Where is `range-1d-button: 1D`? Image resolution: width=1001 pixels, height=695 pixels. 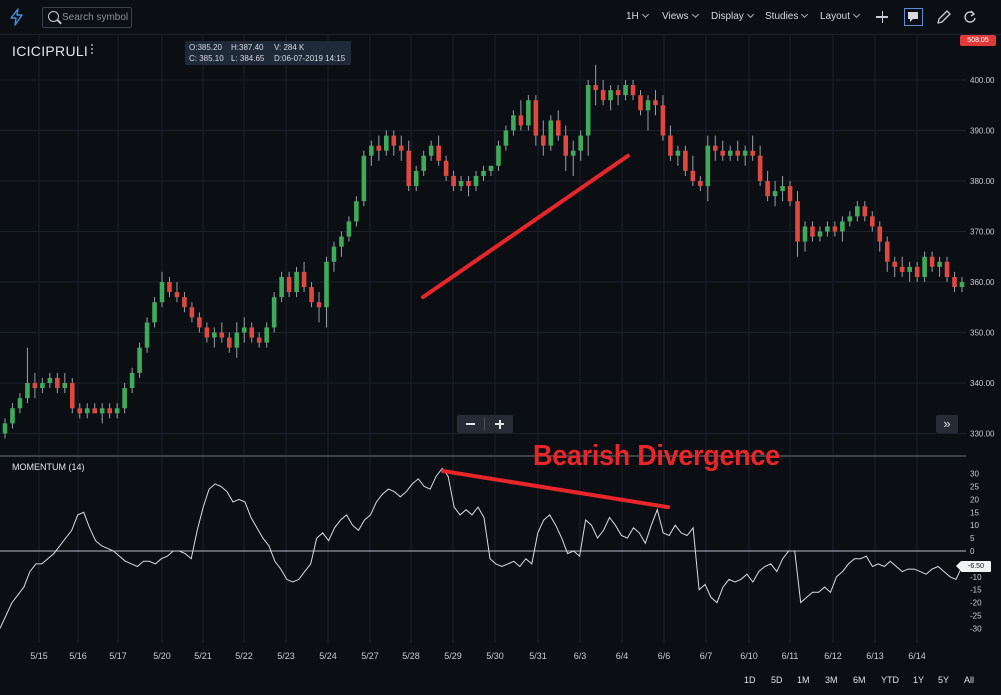
range-1d-button: 1D is located at coordinates (750, 680).